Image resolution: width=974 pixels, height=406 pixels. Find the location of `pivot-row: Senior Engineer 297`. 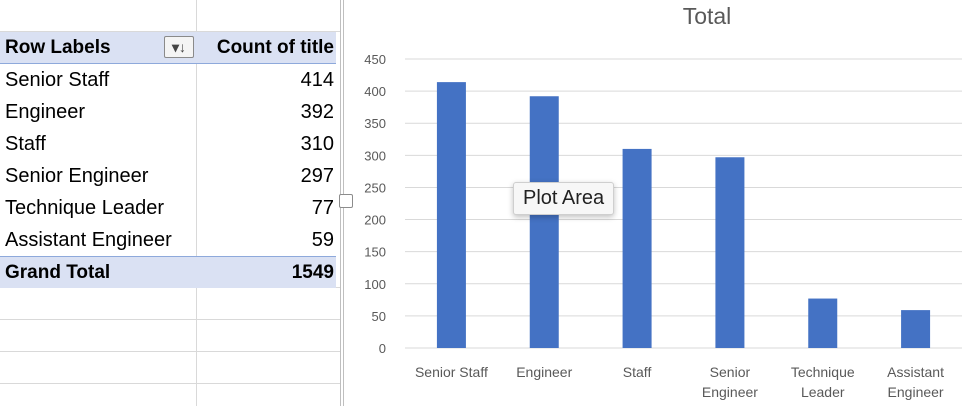

pivot-row: Senior Engineer 297 is located at coordinates (168, 176).